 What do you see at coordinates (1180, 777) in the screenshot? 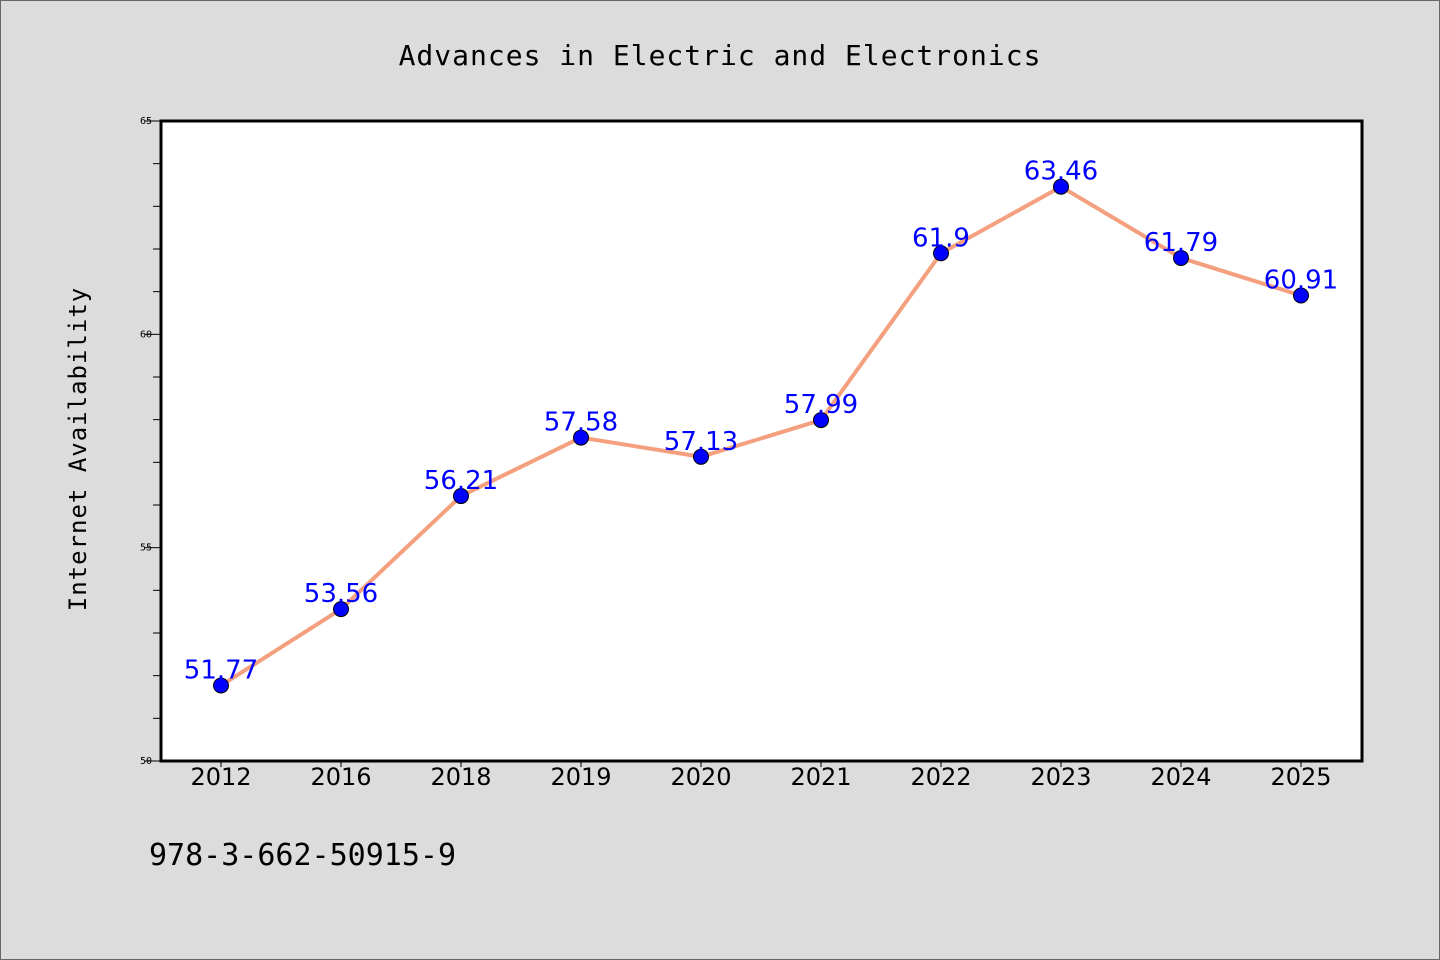
I see `x-tick-label: 2024` at bounding box center [1180, 777].